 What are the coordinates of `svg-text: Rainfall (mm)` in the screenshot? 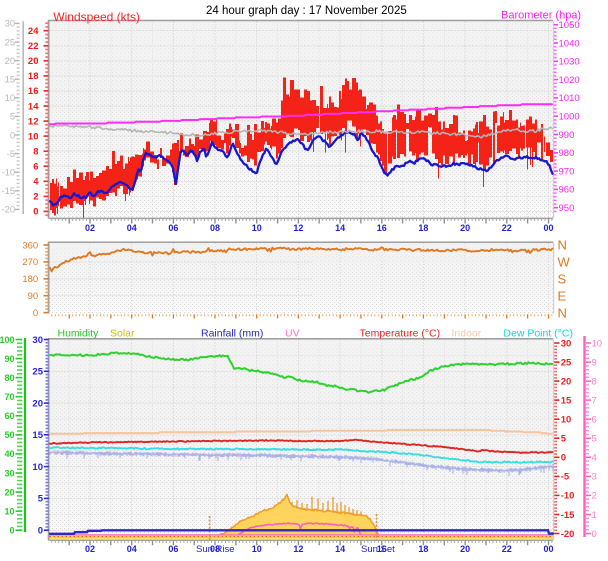 It's located at (232, 334).